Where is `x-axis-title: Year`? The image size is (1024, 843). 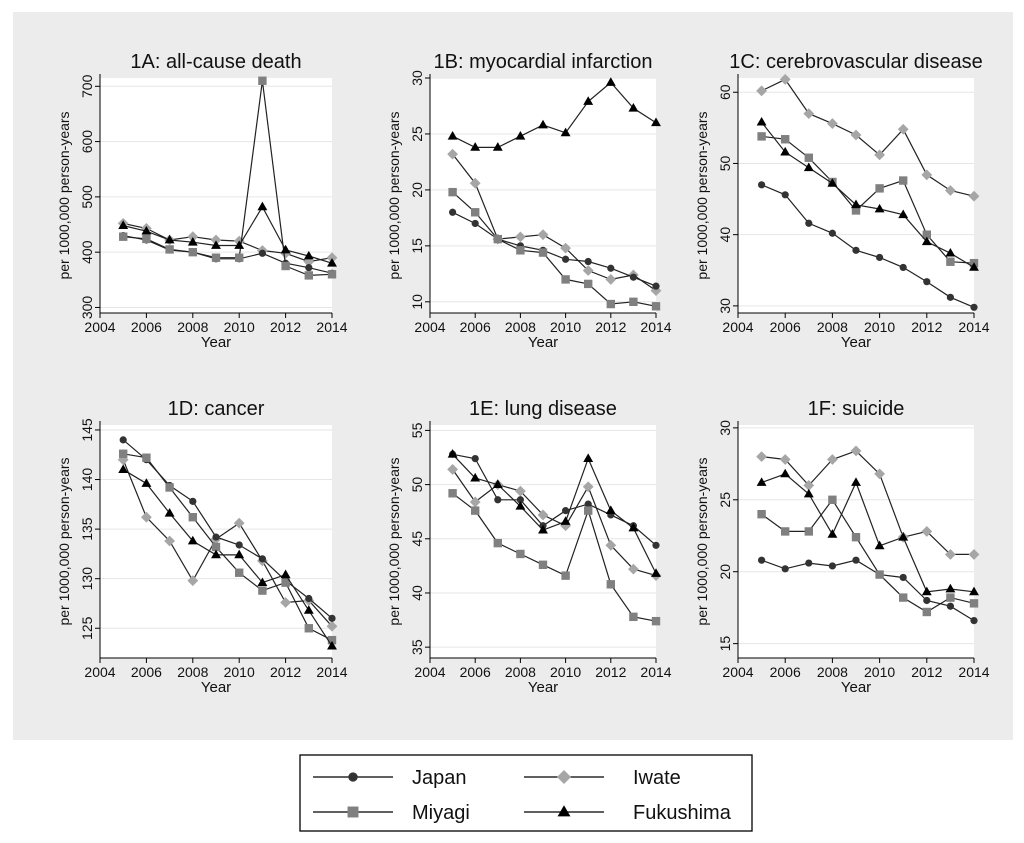
x-axis-title: Year is located at coordinates (543, 687).